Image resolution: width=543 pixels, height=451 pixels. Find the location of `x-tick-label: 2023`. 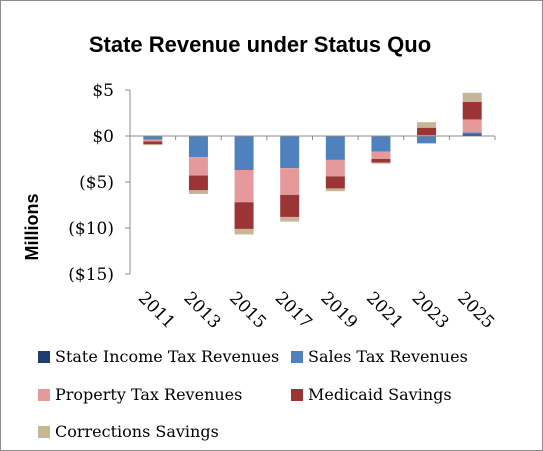

x-tick-label: 2023 is located at coordinates (430, 310).